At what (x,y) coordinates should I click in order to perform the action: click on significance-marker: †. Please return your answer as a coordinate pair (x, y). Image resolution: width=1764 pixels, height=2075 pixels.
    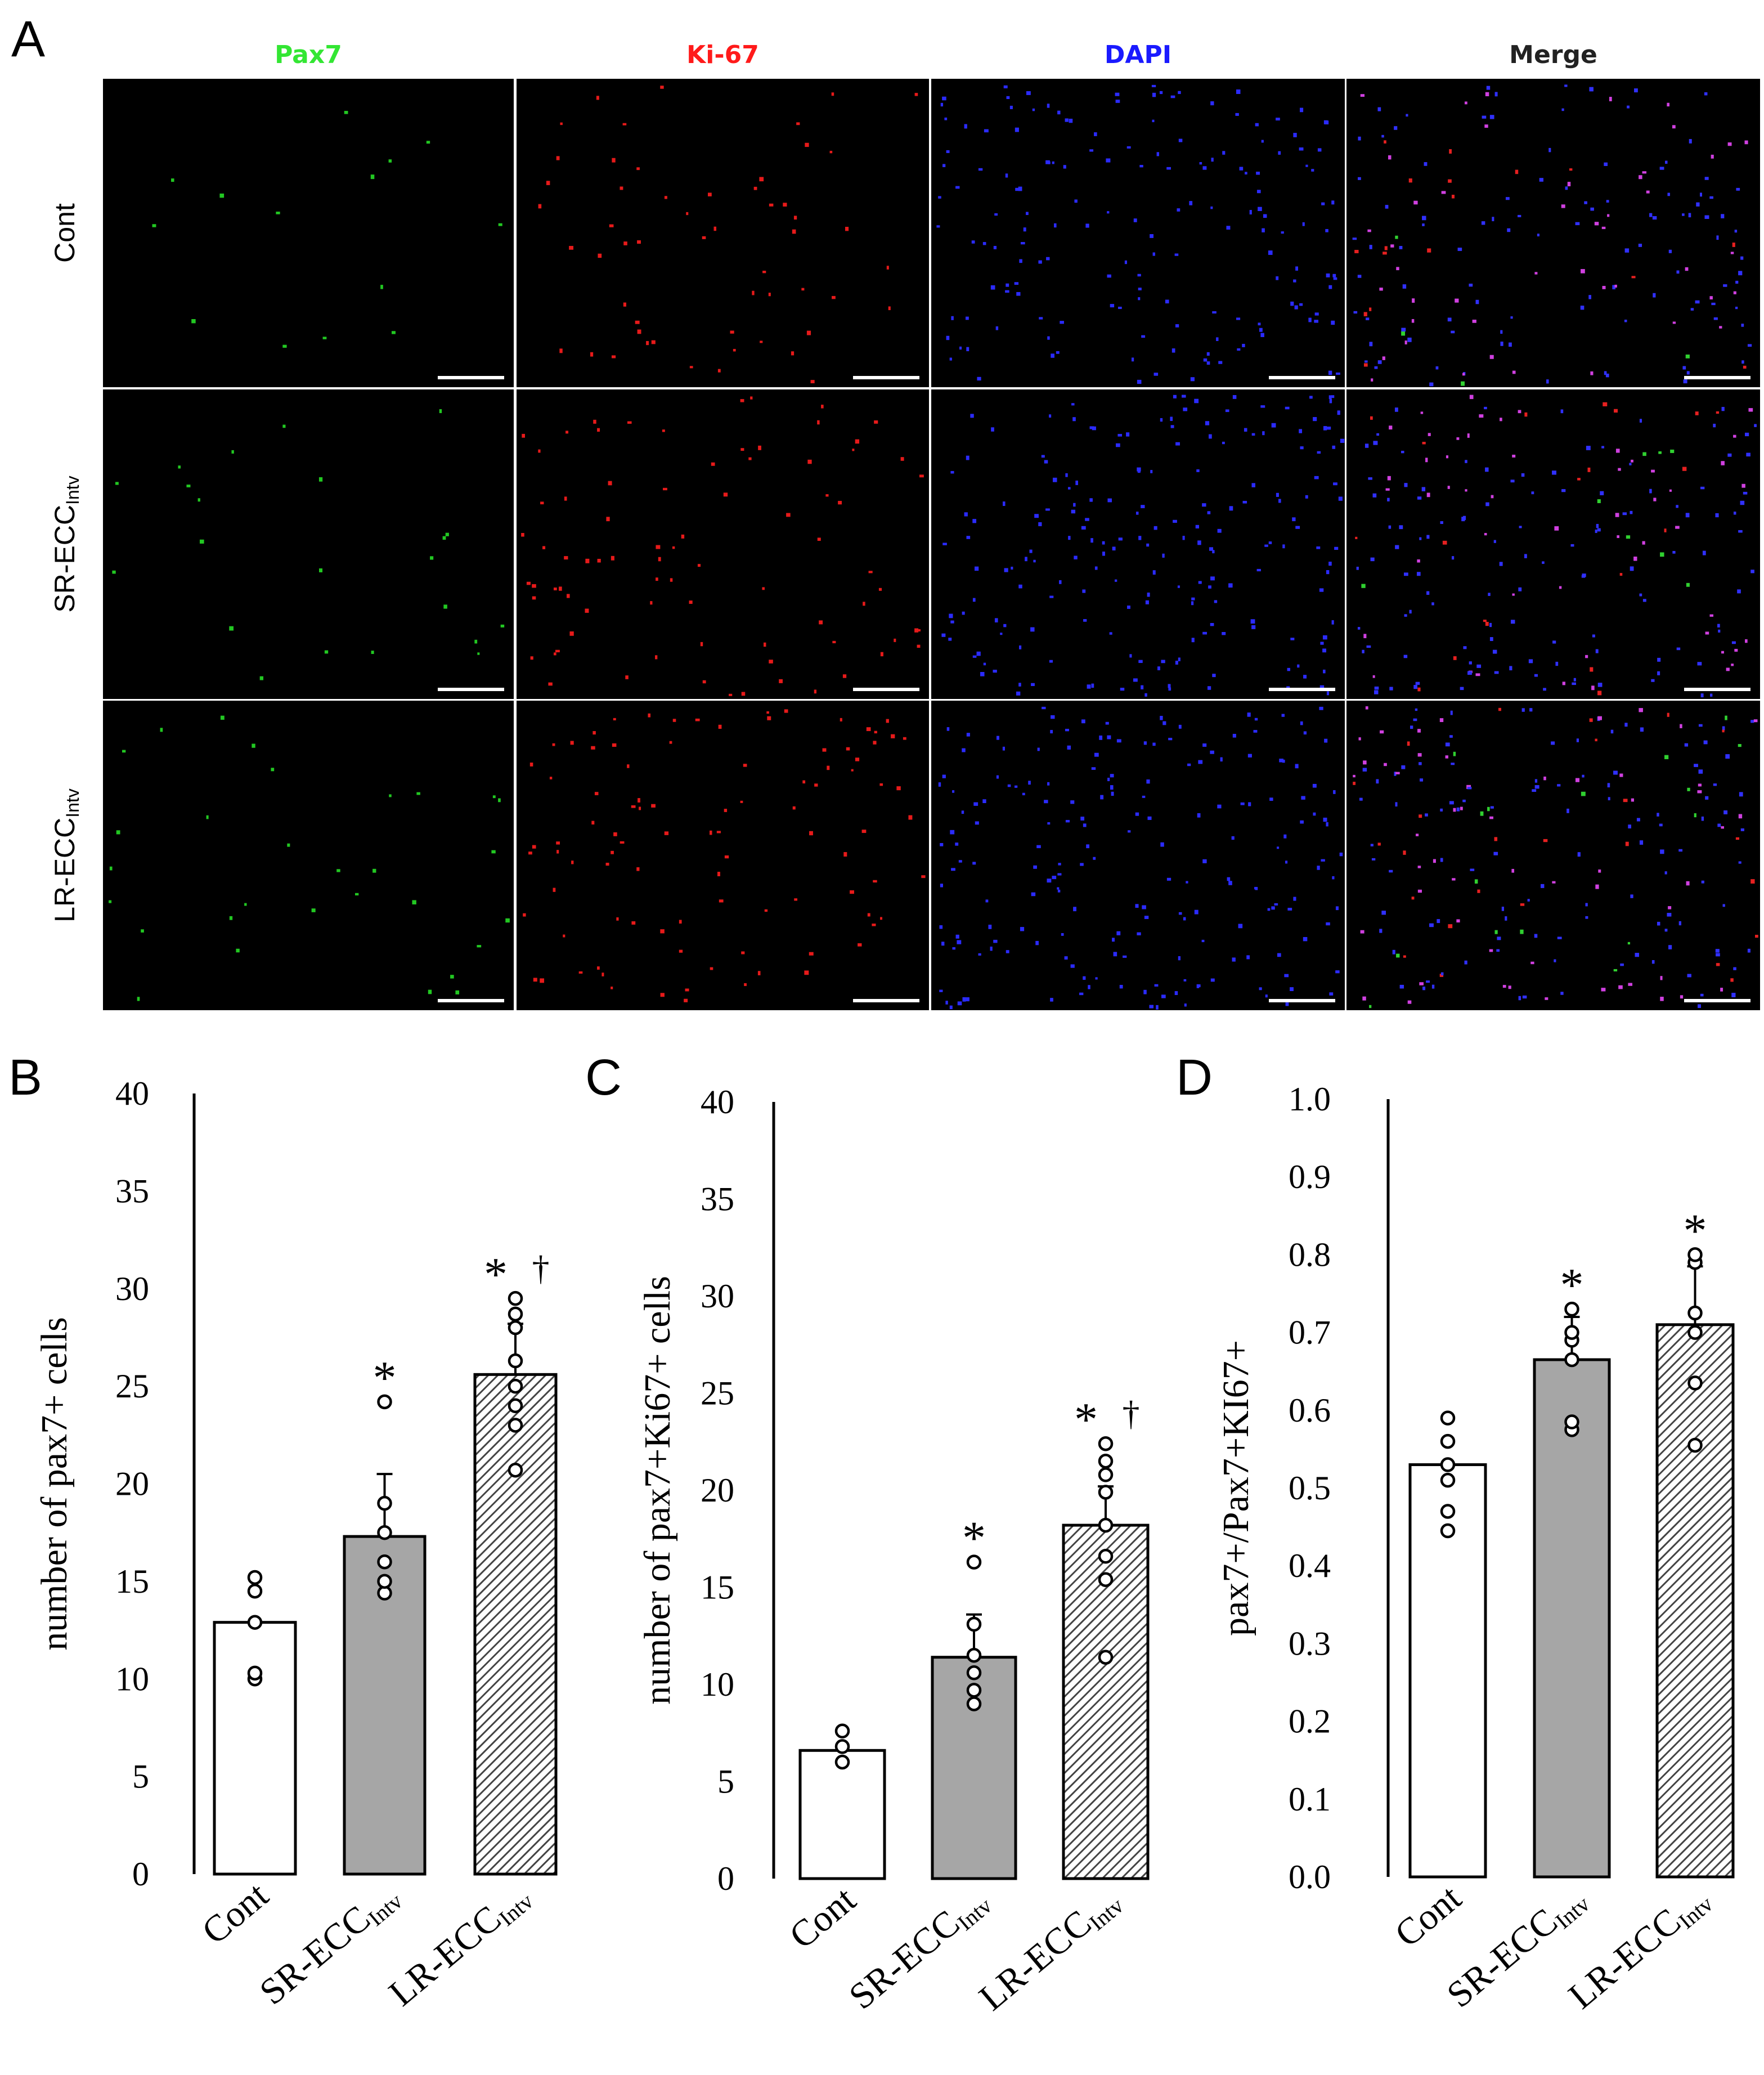
    Looking at the image, I should click on (541, 1268).